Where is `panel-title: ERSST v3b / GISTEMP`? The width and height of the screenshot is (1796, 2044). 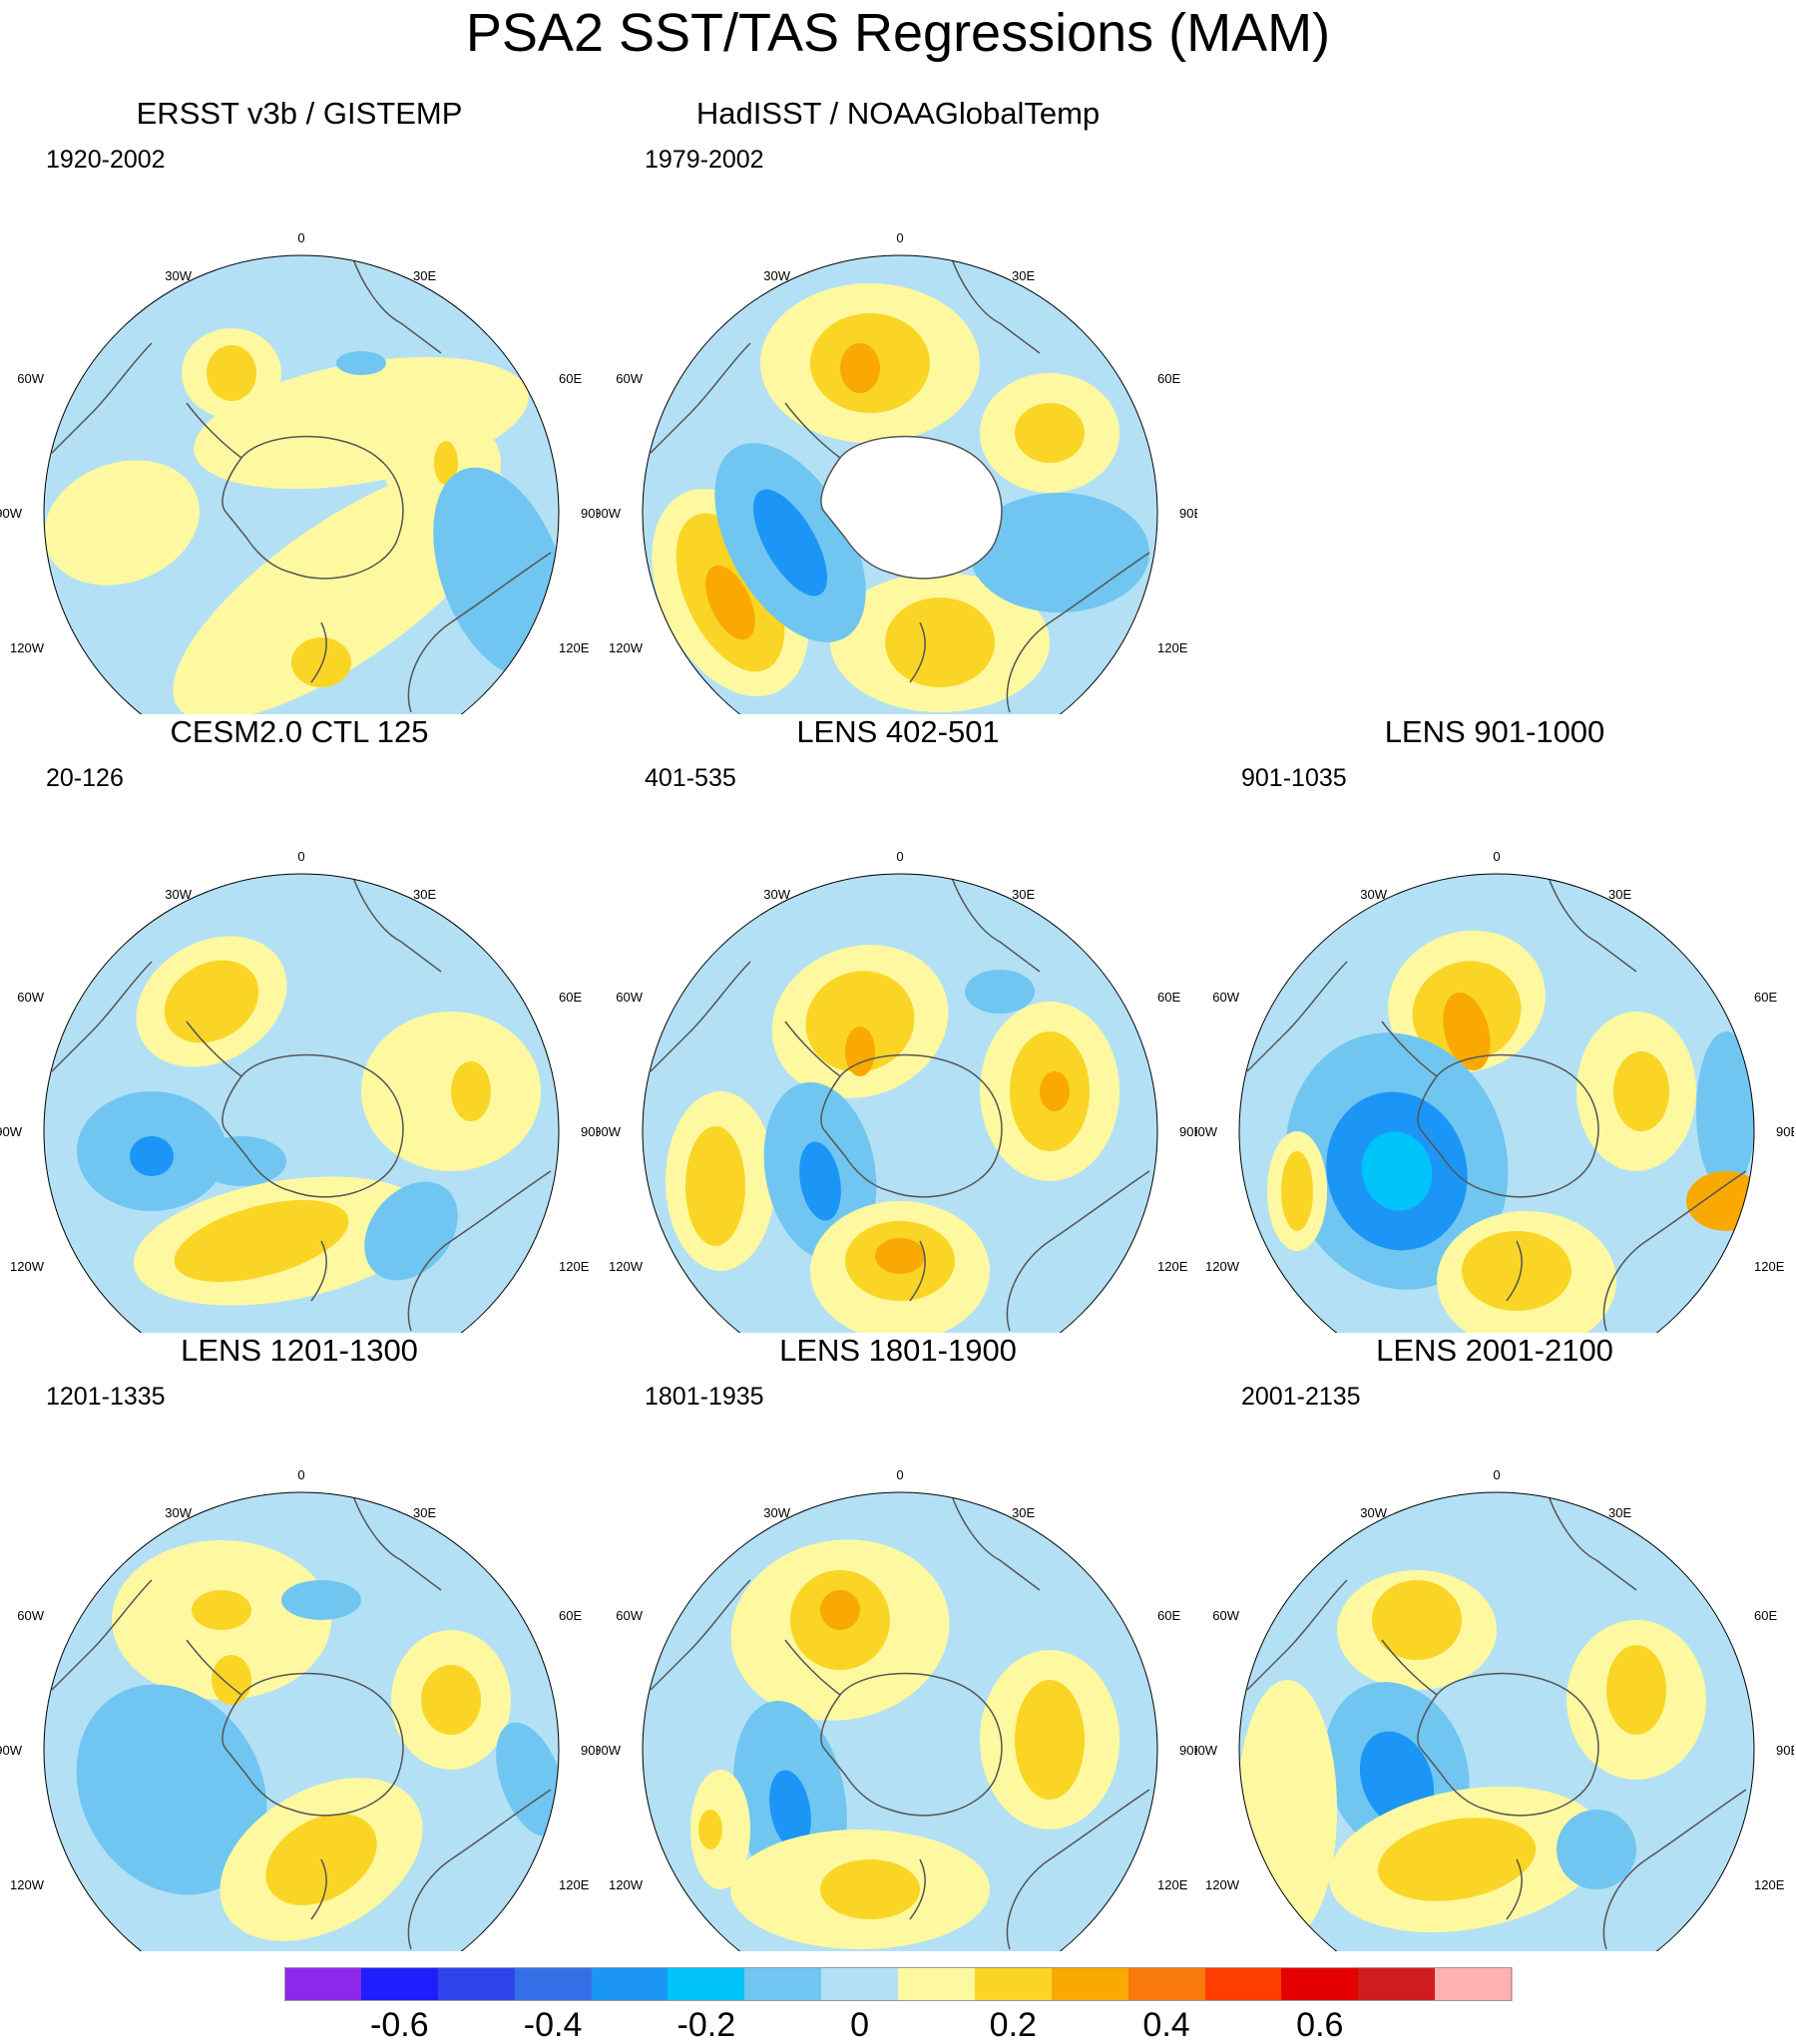
panel-title: ERSST v3b / GISTEMP is located at coordinates (299, 113).